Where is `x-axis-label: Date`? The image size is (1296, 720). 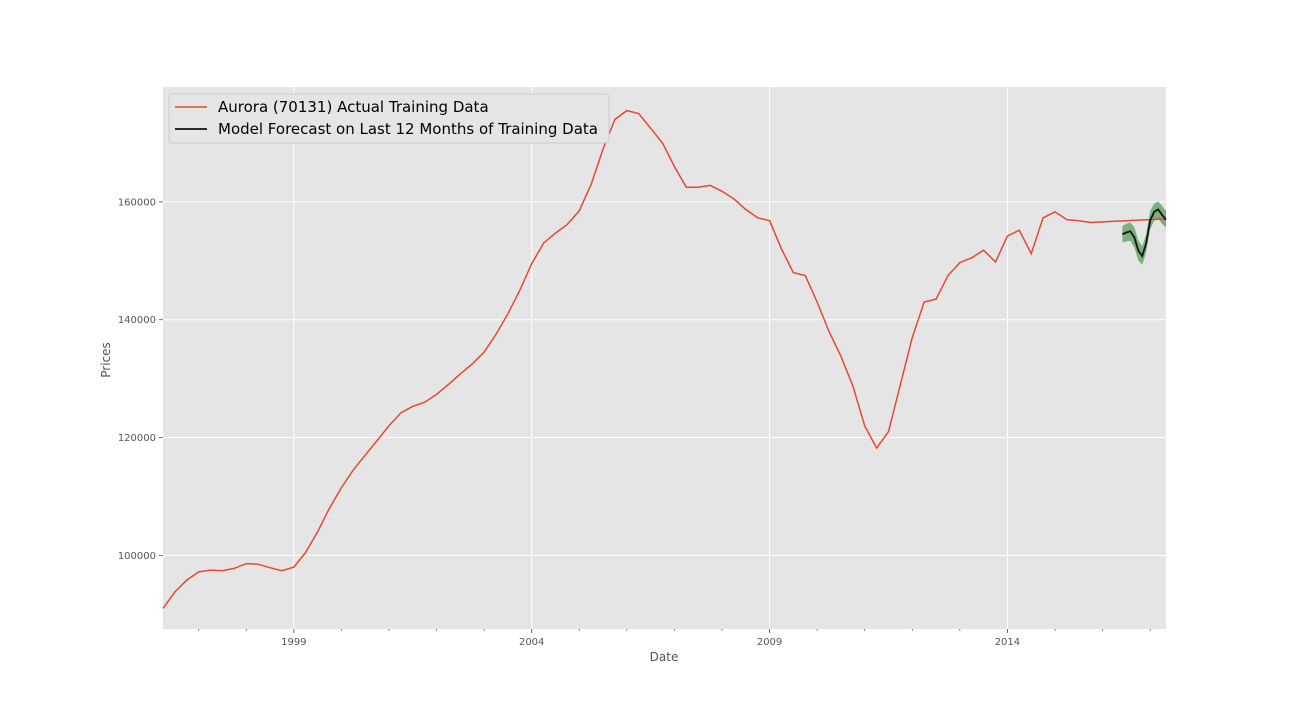
x-axis-label: Date is located at coordinates (664, 657).